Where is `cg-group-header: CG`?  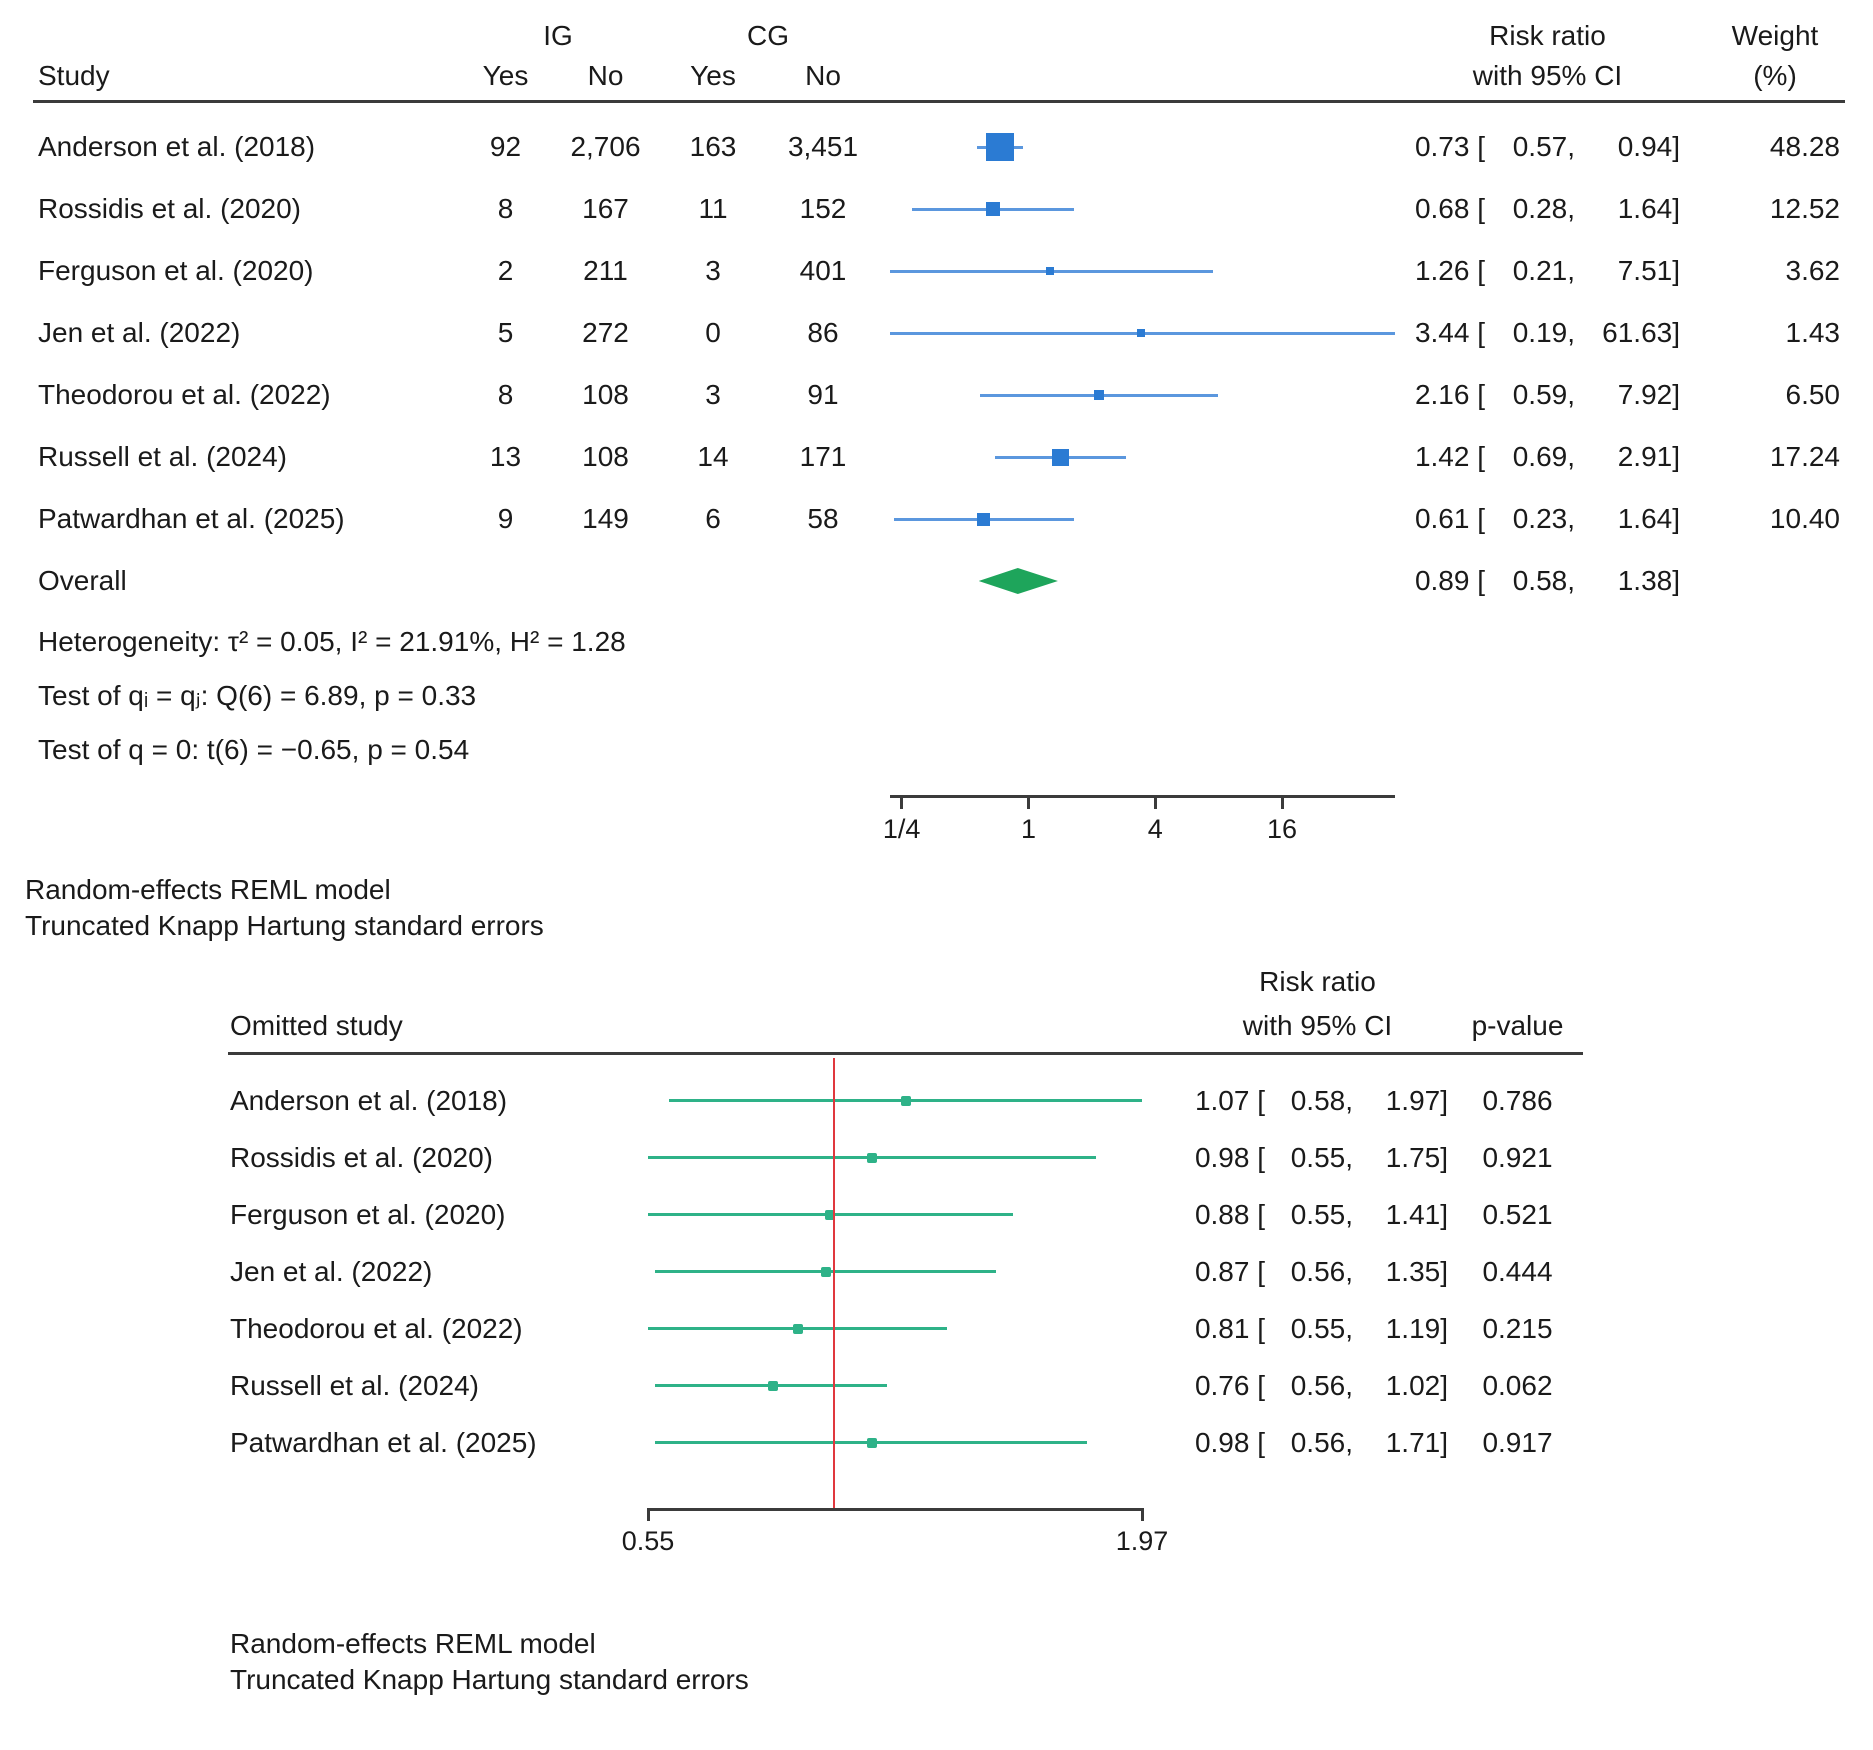
cg-group-header: CG is located at coordinates (768, 35).